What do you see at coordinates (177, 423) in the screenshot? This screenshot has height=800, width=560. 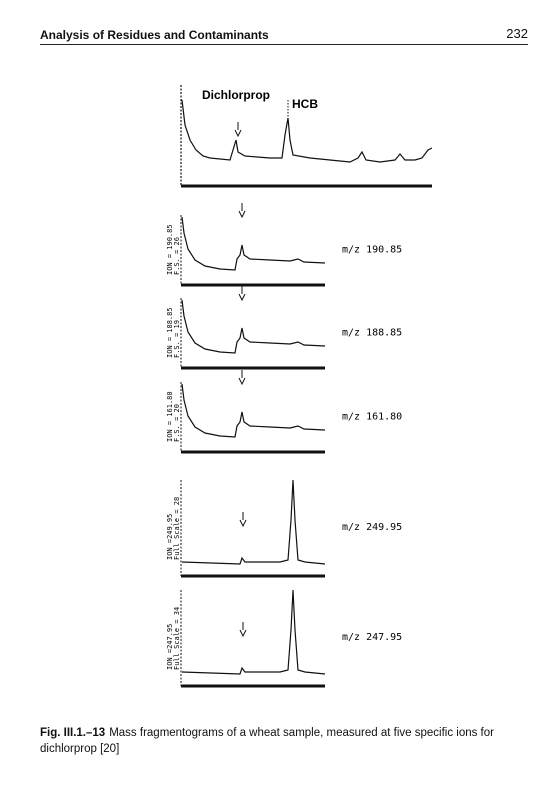 I see `scale-label: F.S. = 20` at bounding box center [177, 423].